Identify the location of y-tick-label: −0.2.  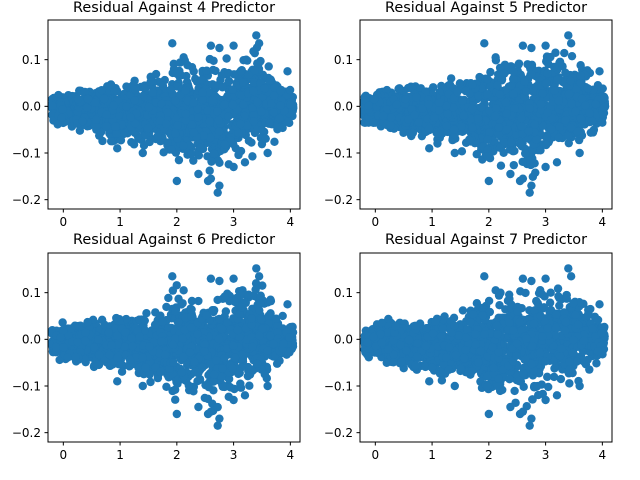
(338, 200).